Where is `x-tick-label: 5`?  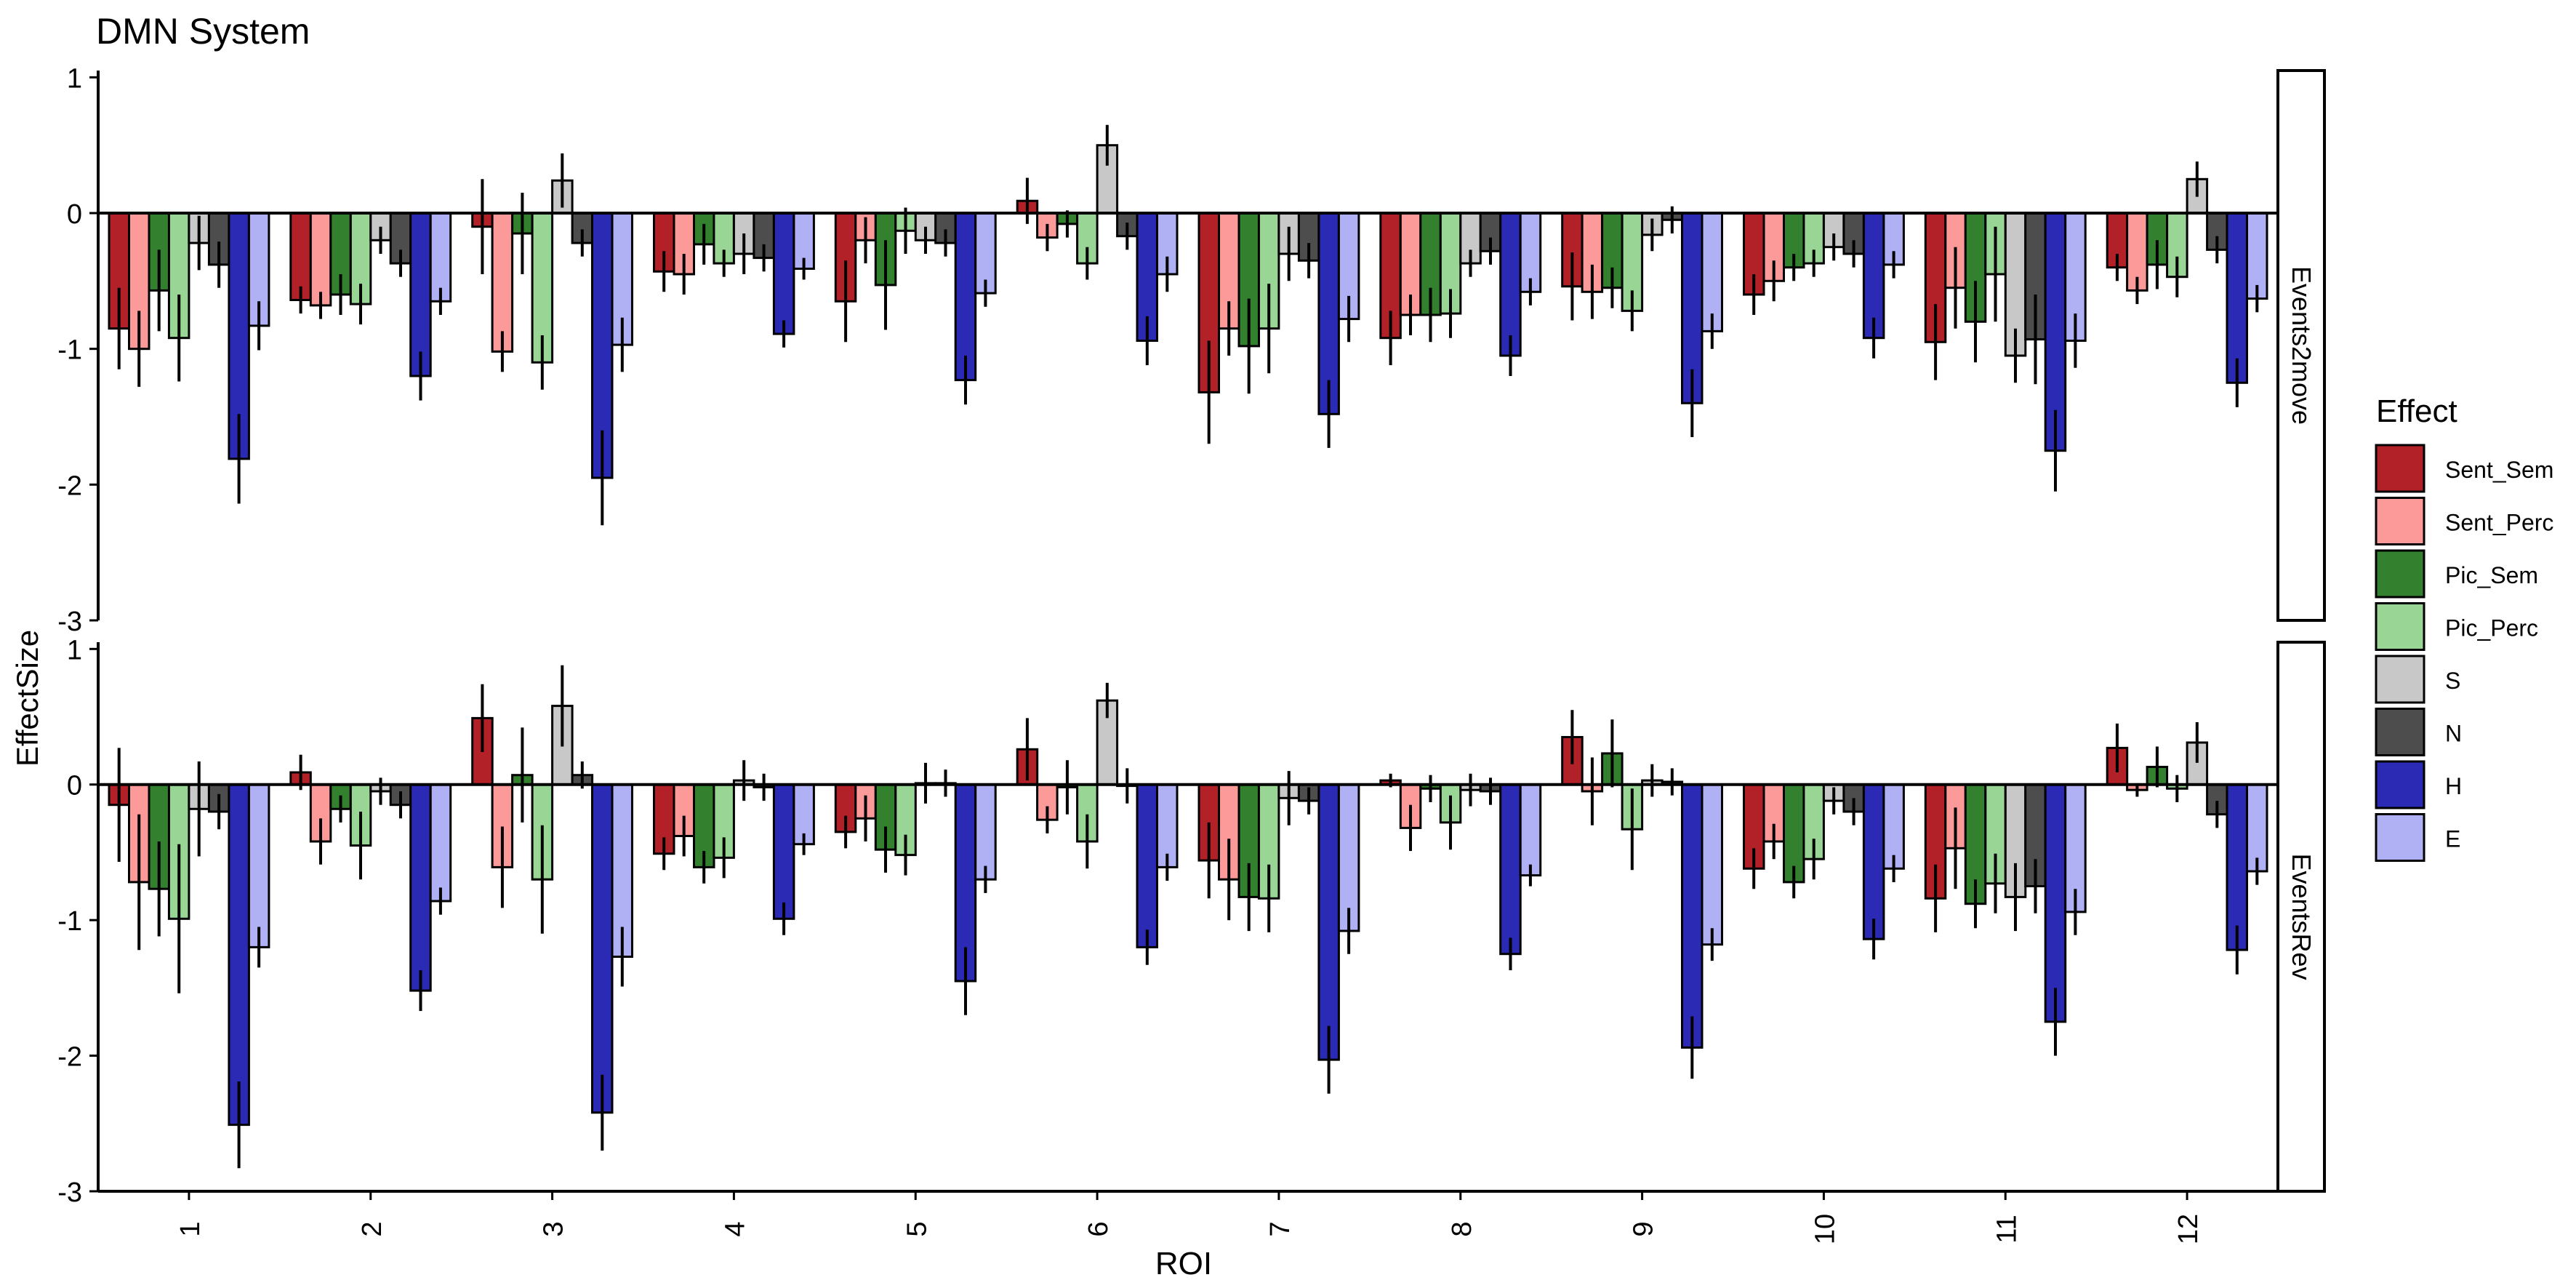
x-tick-label: 5 is located at coordinates (917, 1228).